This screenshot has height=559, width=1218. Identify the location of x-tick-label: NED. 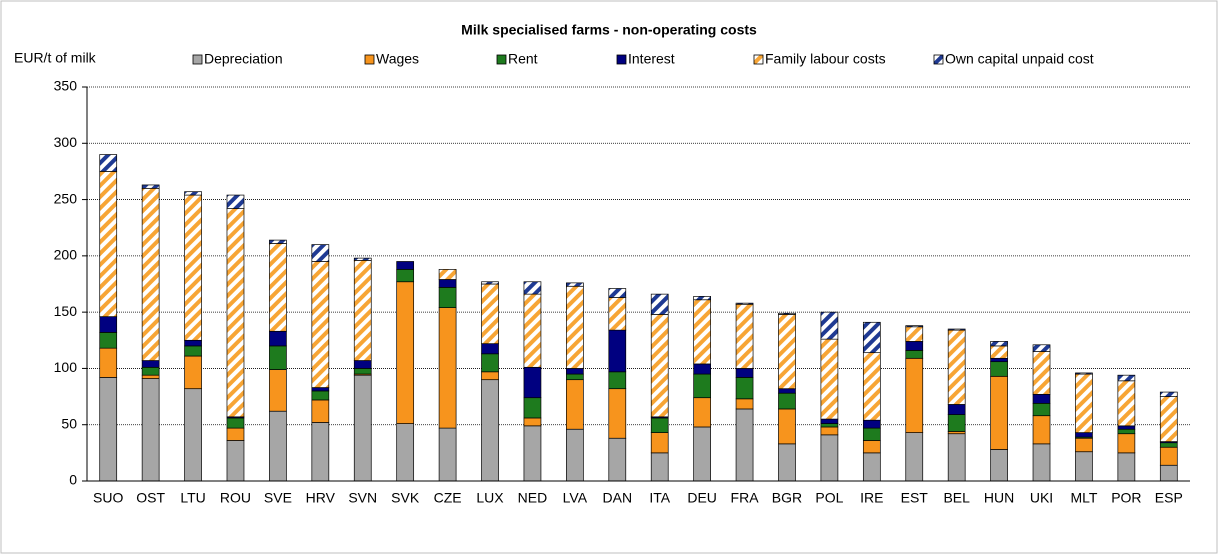
(533, 498).